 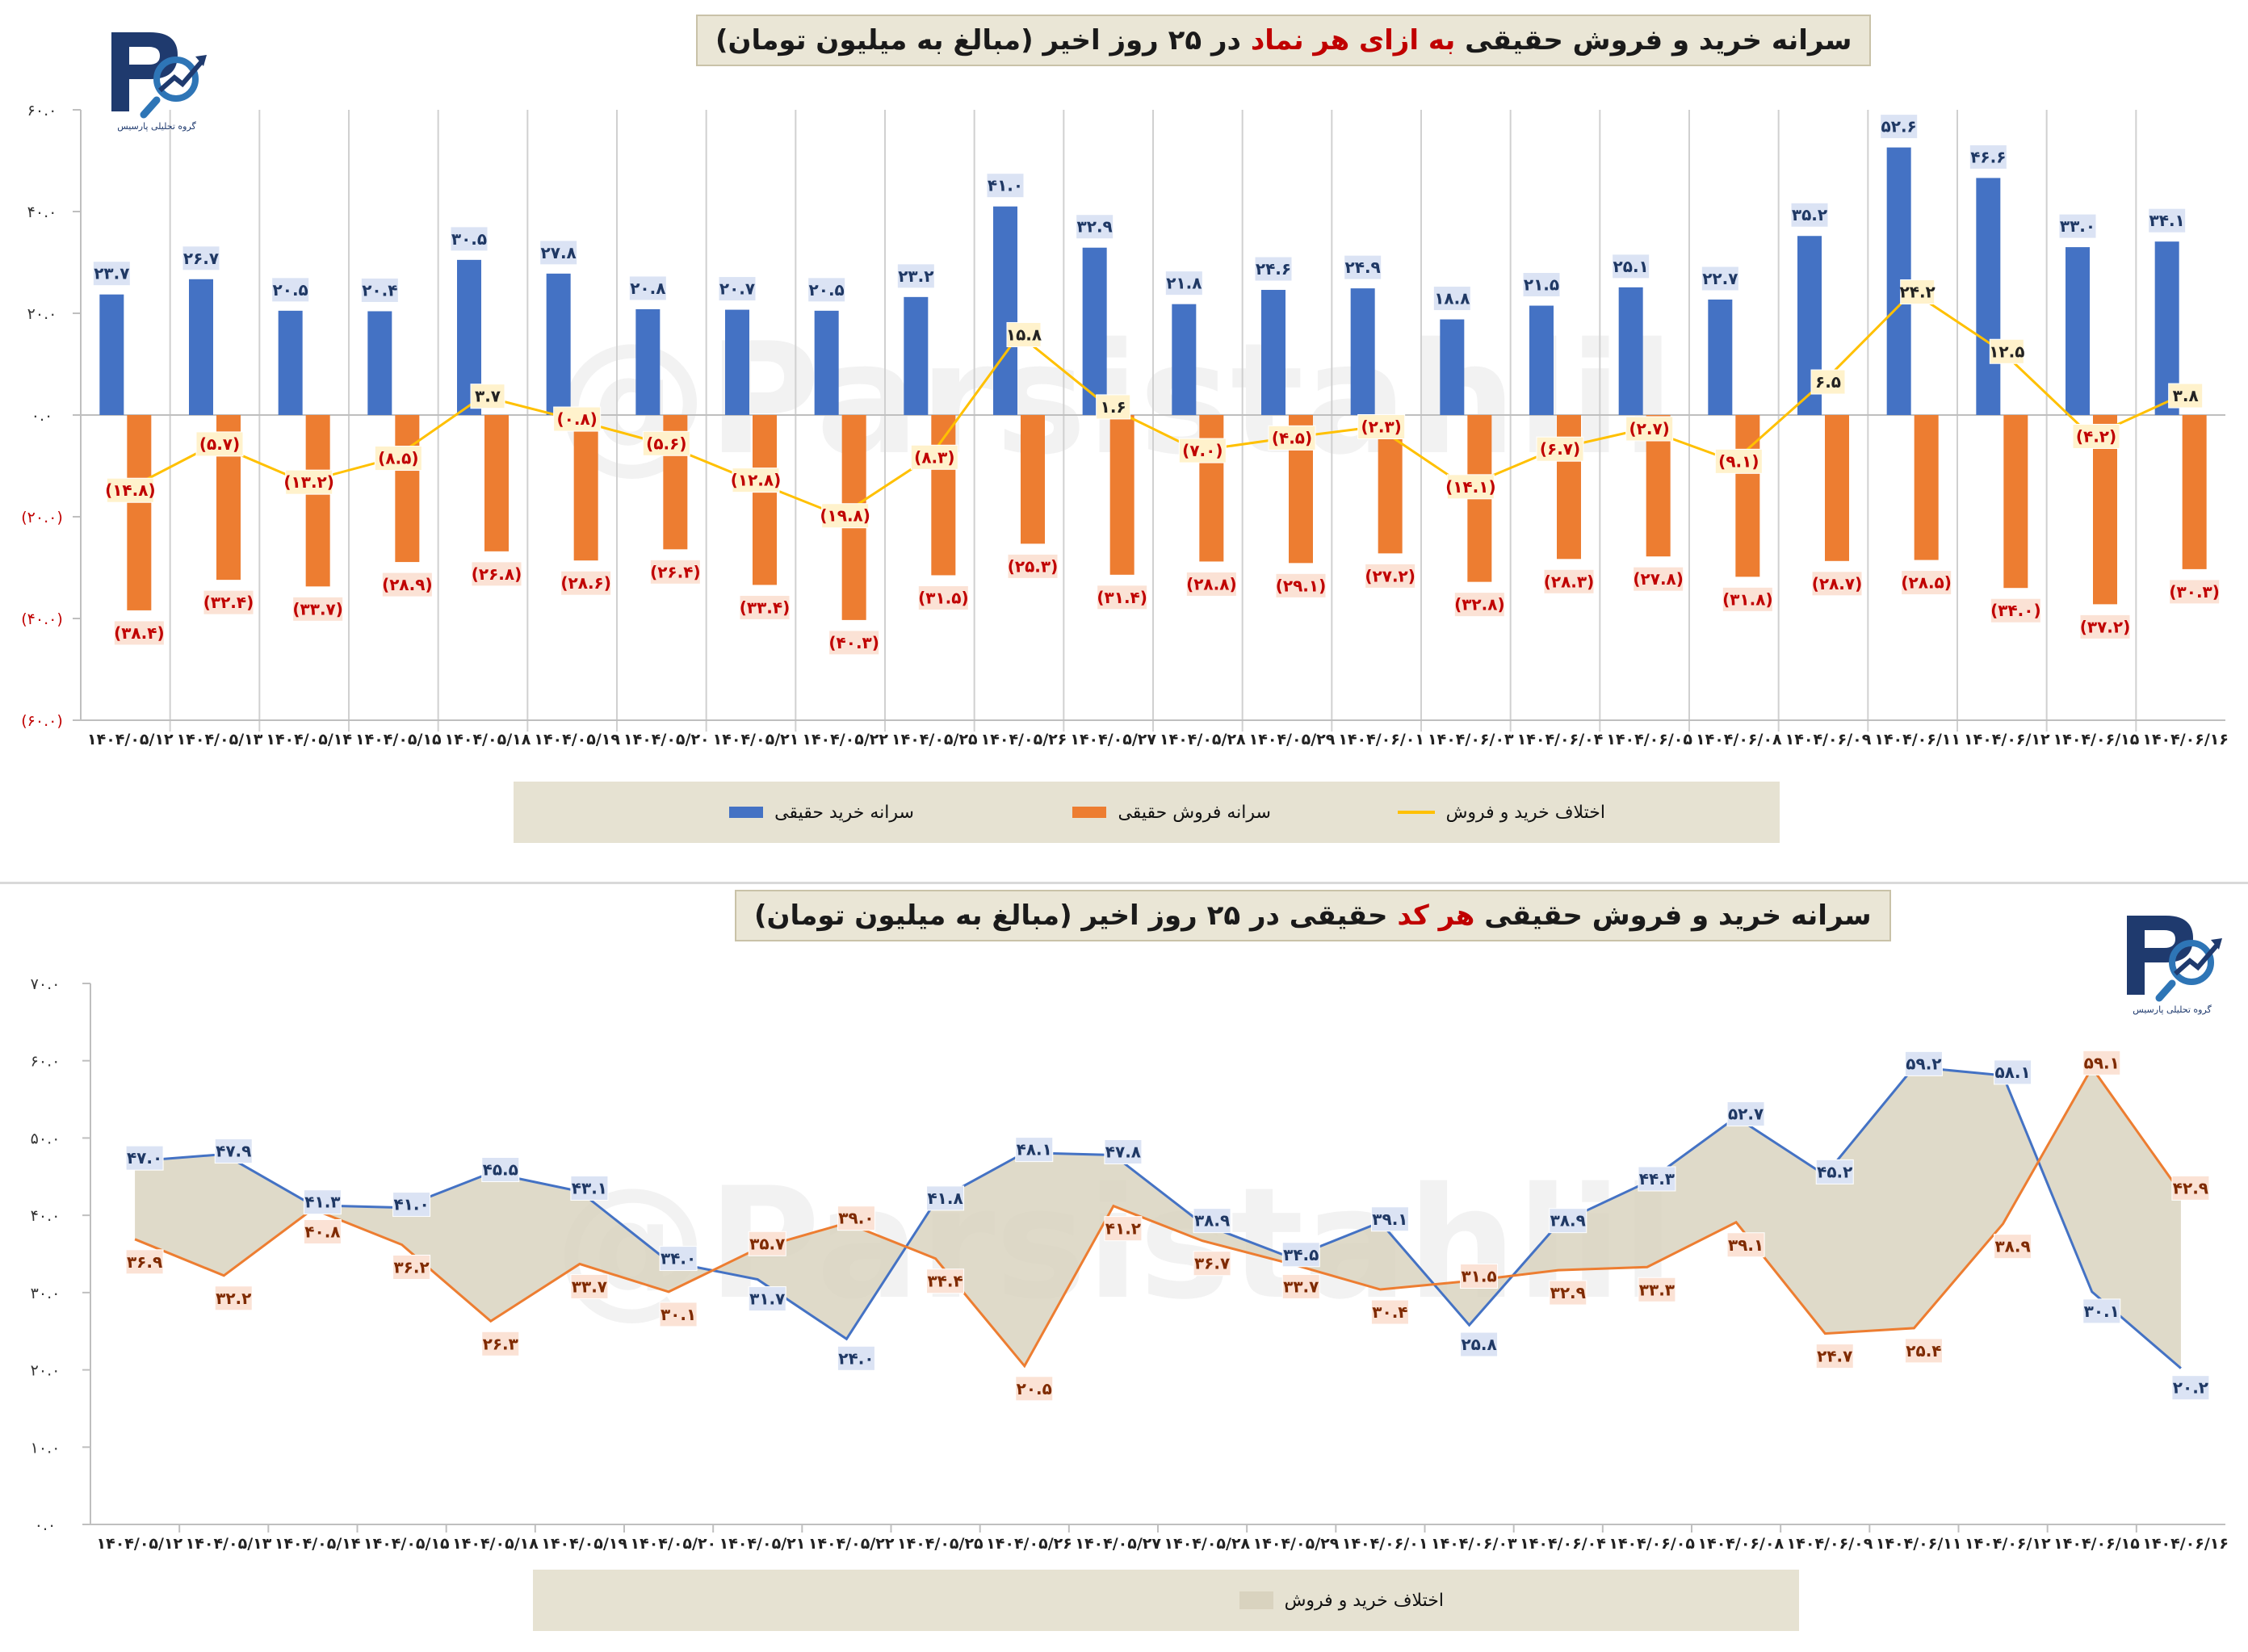 I want to click on label-sell-text: ۳۸.۹, so click(x=2012, y=1246).